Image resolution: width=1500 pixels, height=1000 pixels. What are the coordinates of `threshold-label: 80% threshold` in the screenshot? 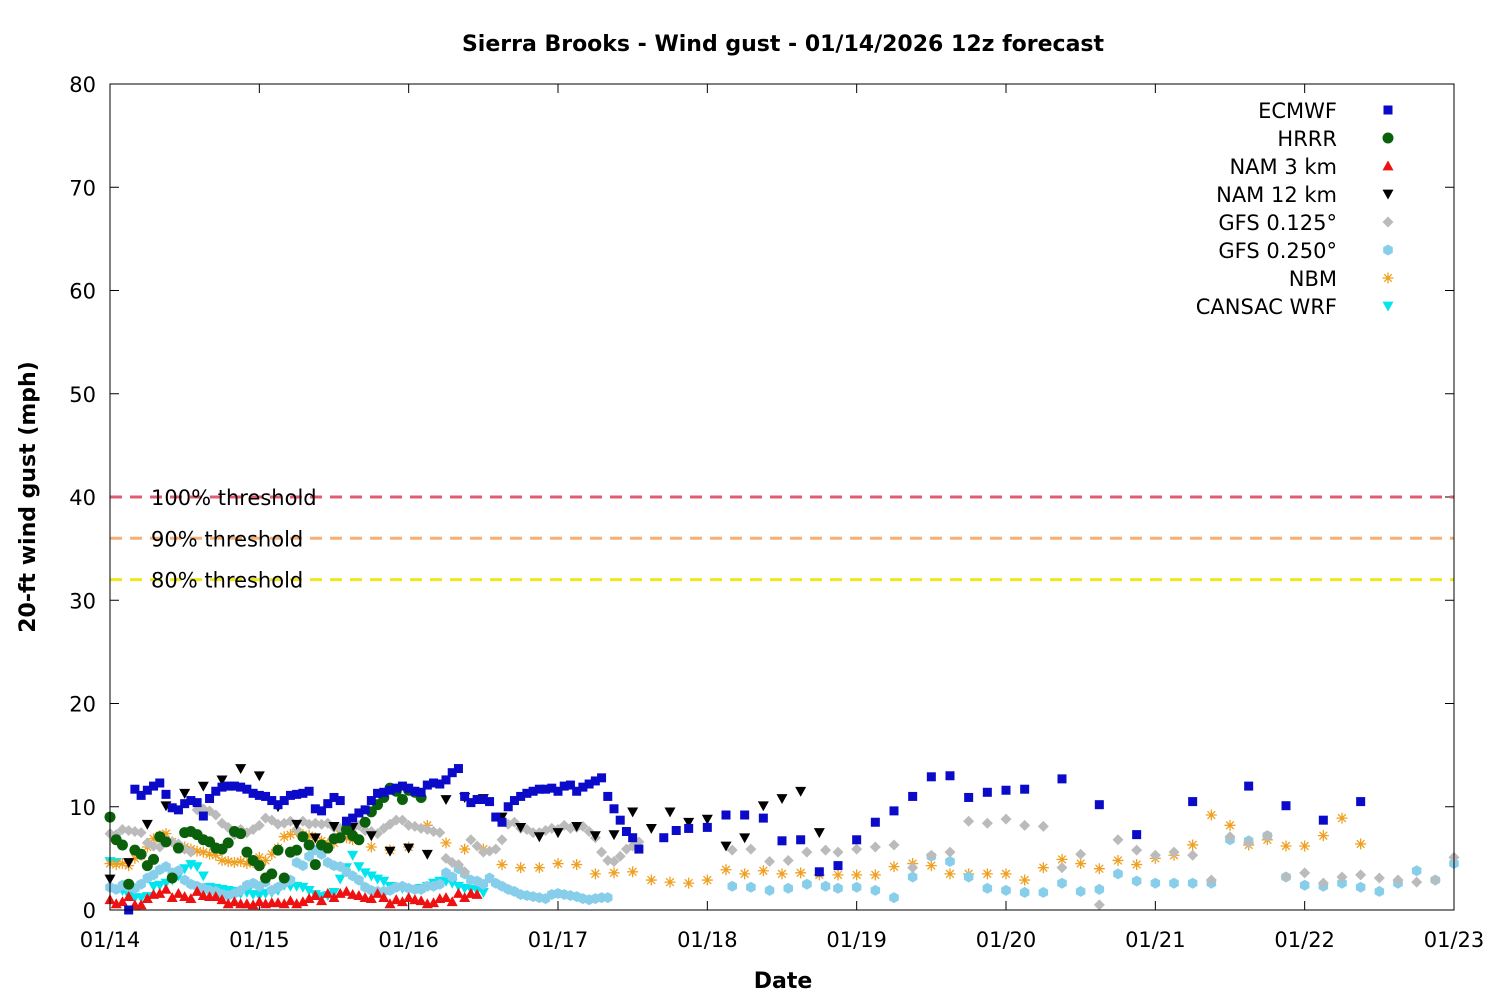 It's located at (227, 581).